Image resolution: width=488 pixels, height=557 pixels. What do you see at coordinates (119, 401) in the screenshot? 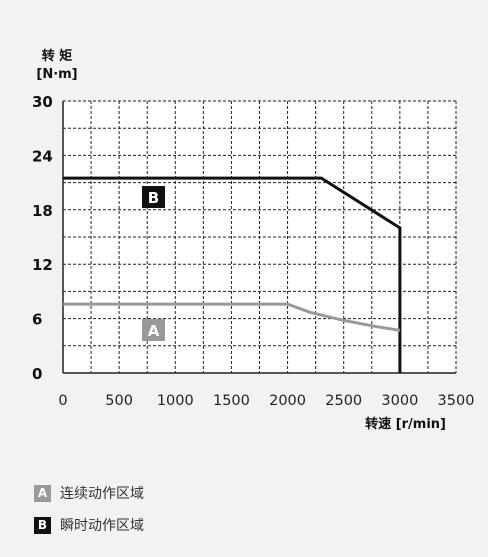
I see `x-tick-label: 500` at bounding box center [119, 401].